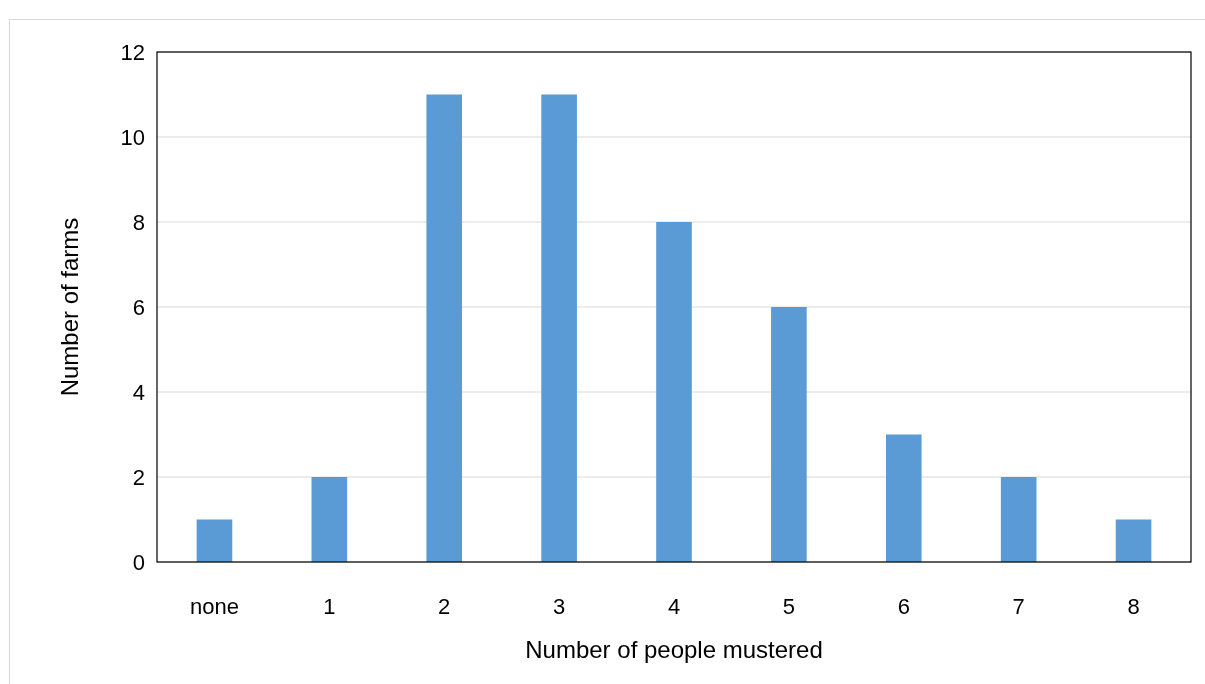 This screenshot has width=1205, height=684. Describe the element at coordinates (674, 606) in the screenshot. I see `x-tick-label: 4` at that location.